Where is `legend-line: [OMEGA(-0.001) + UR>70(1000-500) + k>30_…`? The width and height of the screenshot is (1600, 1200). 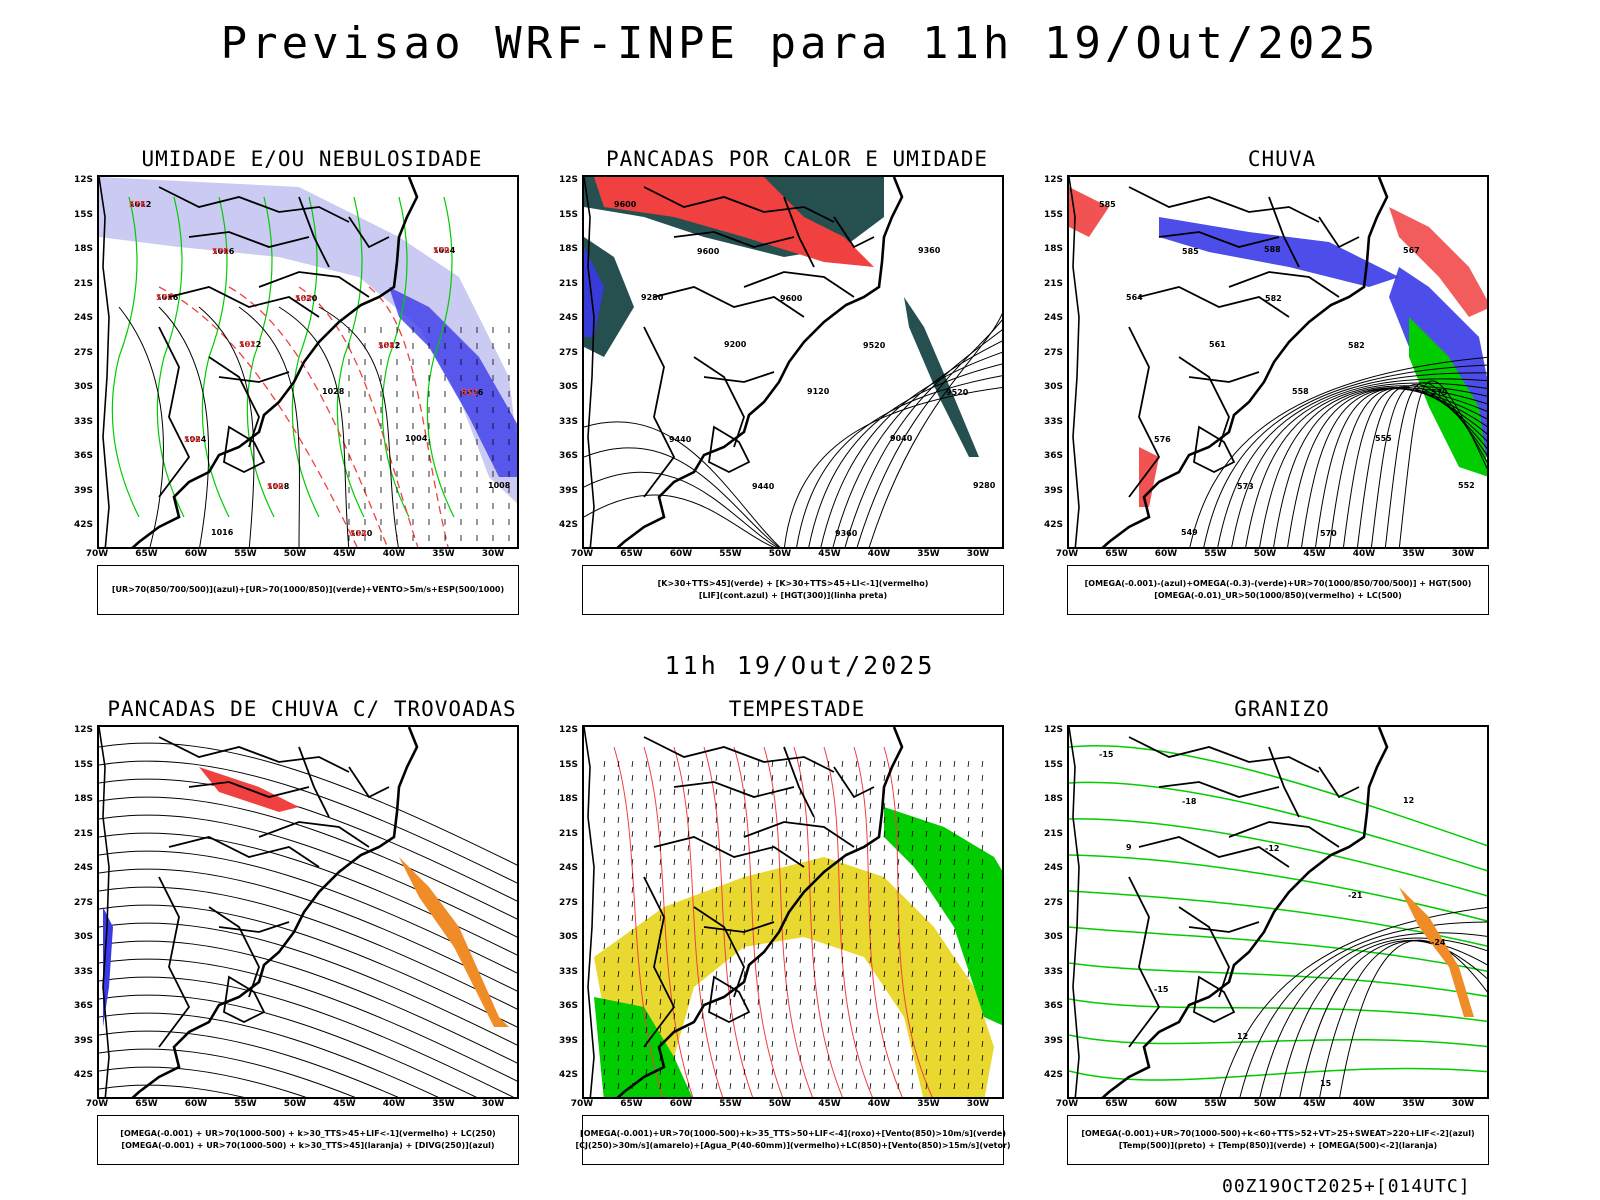
legend-line: [OMEGA(-0.001) + UR>70(1000-500) + k>30_… is located at coordinates (308, 1145).